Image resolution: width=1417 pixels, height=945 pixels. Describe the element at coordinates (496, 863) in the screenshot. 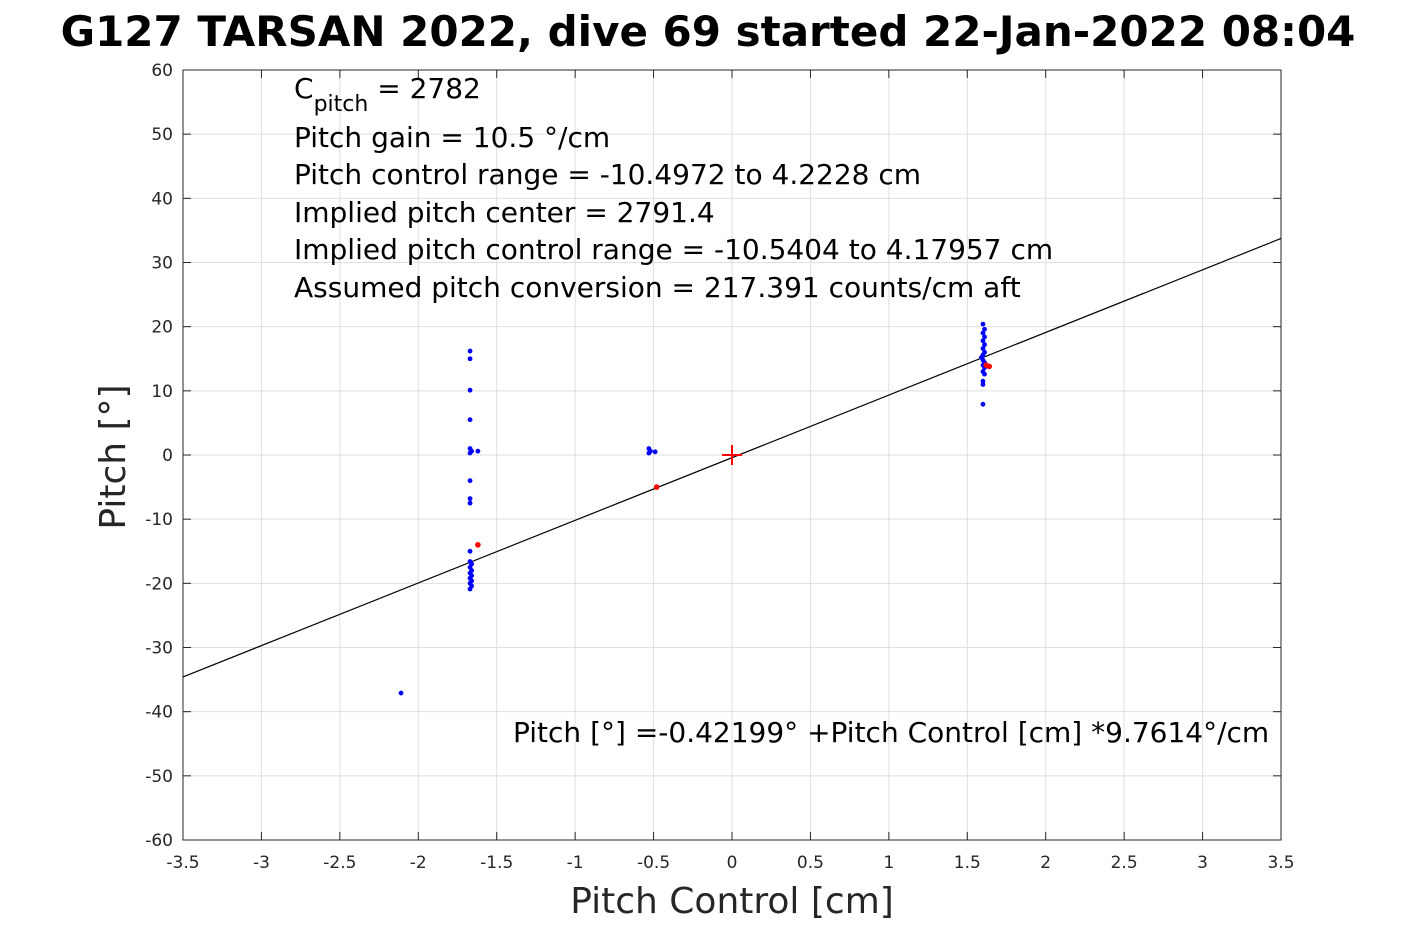

I see `x-tick-label: -1.5` at that location.